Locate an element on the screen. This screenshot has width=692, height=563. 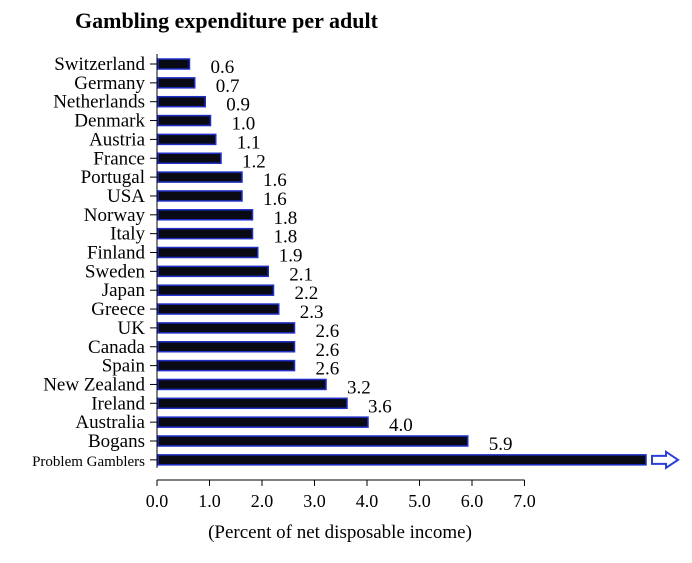
category-label-portugal: Portugal is located at coordinates (113, 177).